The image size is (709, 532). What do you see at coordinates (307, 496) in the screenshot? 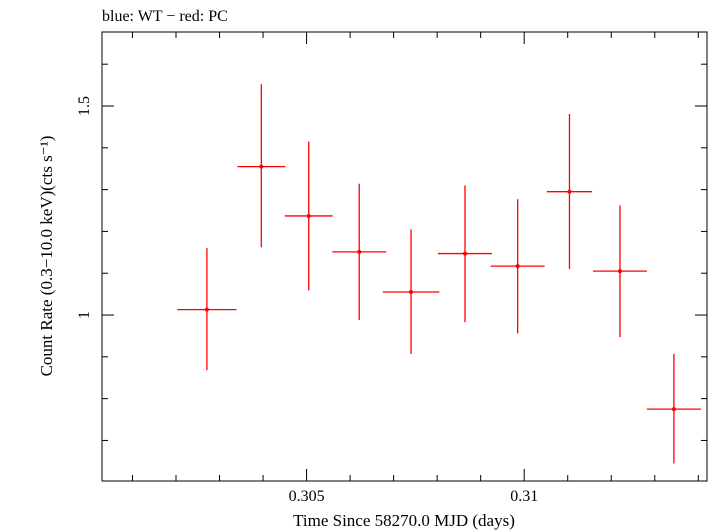
I see `x-tick-label: 0.305` at bounding box center [307, 496].